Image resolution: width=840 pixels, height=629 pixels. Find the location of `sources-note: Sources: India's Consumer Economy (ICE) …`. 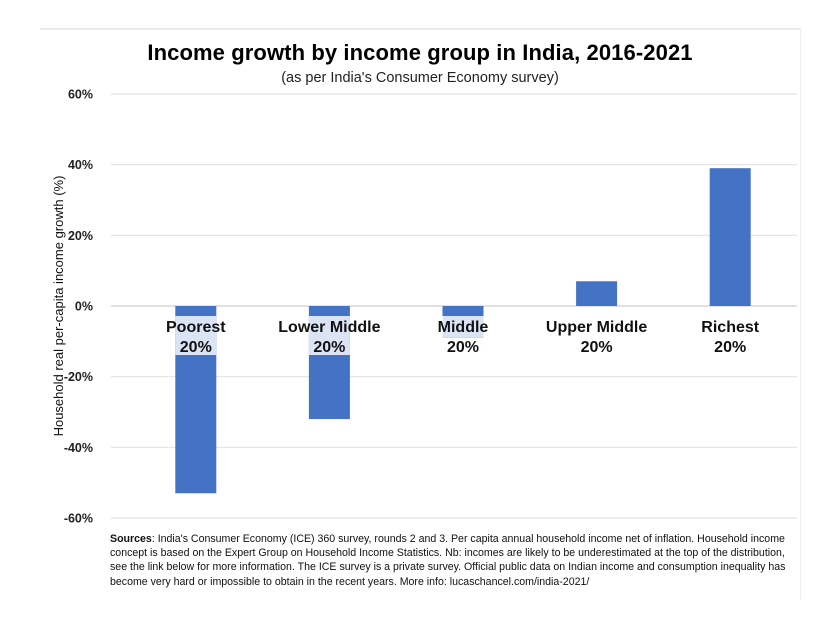

sources-note: Sources: India's Consumer Economy (ICE) … is located at coordinates (455, 560).